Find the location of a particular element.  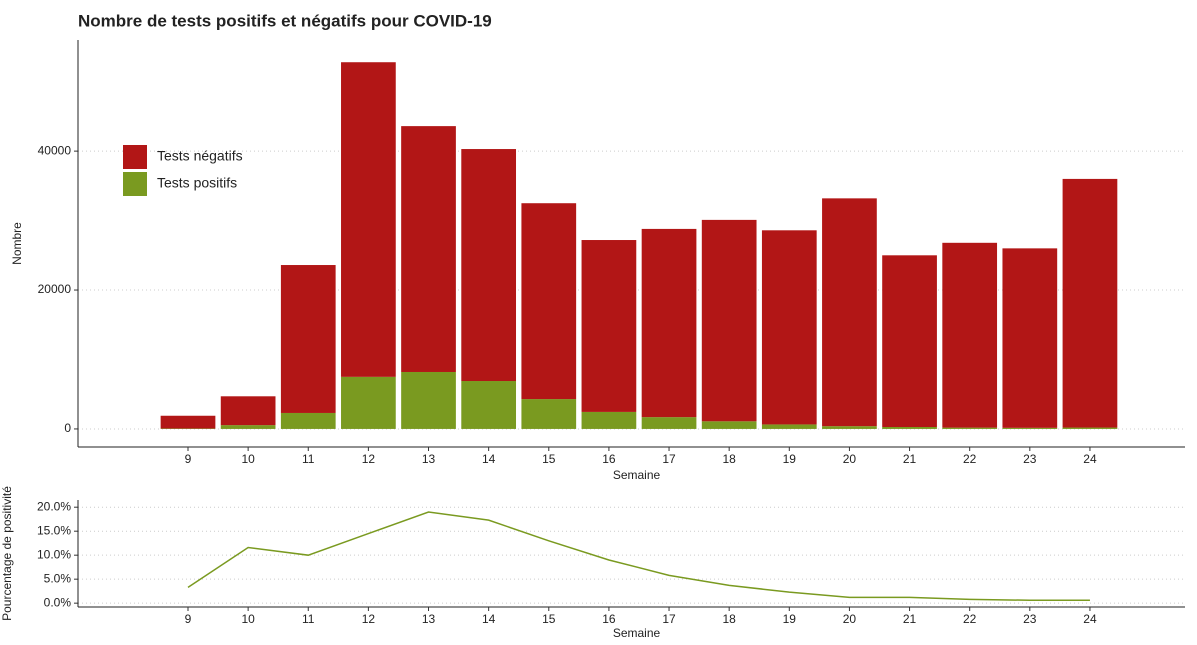

y-tick-label: 20000 is located at coordinates (55, 289).